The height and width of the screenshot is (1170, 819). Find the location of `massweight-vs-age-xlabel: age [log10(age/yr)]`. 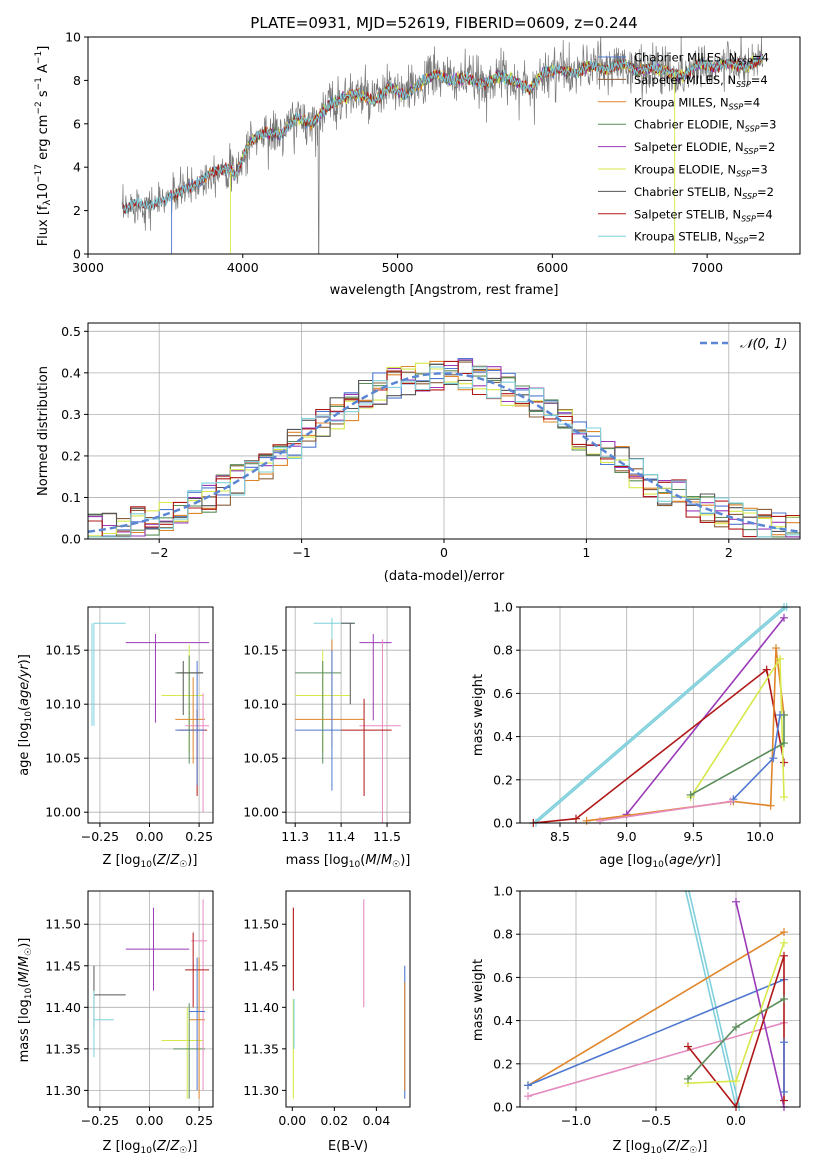

massweight-vs-age-xlabel: age [log10(age/yr)] is located at coordinates (660, 861).